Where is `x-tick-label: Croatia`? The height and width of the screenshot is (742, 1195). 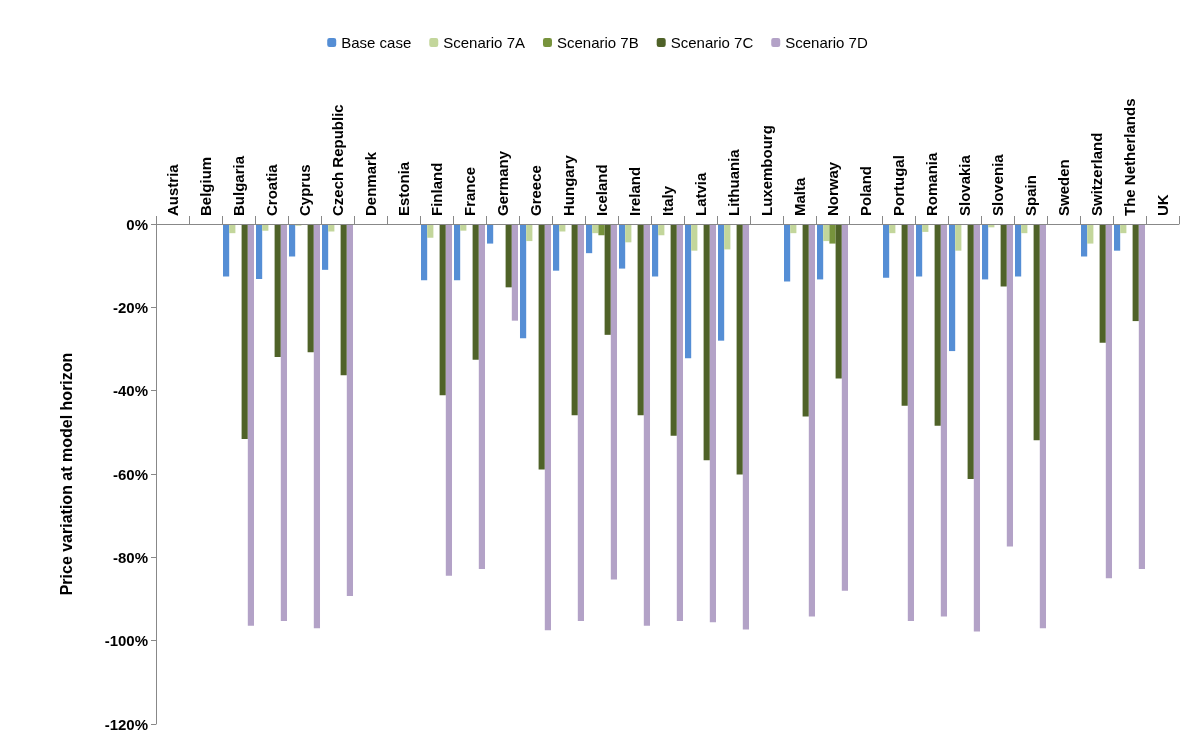 x-tick-label: Croatia is located at coordinates (271, 189).